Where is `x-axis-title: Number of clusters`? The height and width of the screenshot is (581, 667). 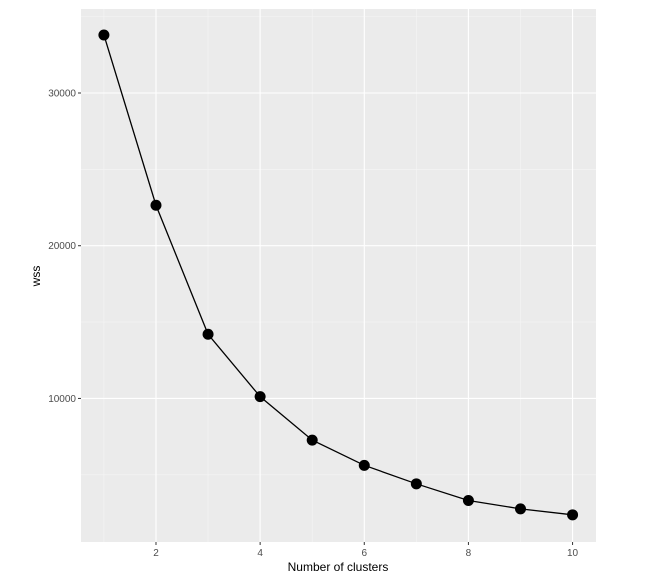
x-axis-title: Number of clusters is located at coordinates (338, 567).